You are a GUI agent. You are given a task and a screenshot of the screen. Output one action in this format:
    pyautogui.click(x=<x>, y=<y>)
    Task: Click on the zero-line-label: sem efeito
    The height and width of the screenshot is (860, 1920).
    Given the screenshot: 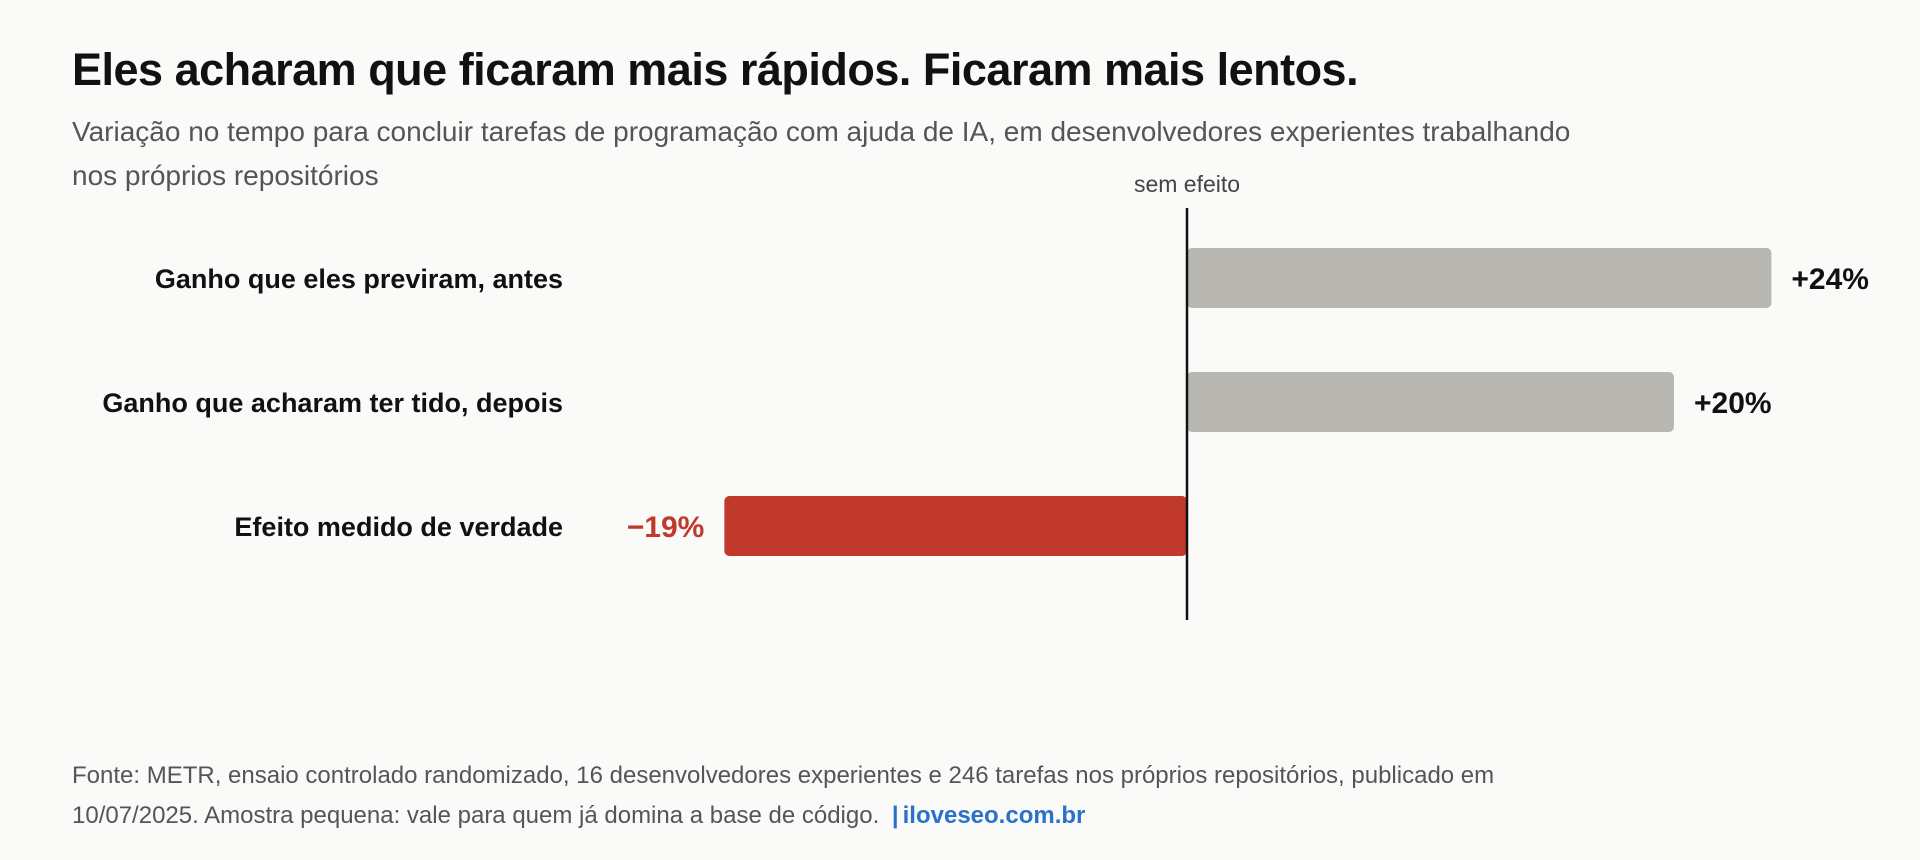 What is the action you would take?
    pyautogui.click(x=1187, y=184)
    